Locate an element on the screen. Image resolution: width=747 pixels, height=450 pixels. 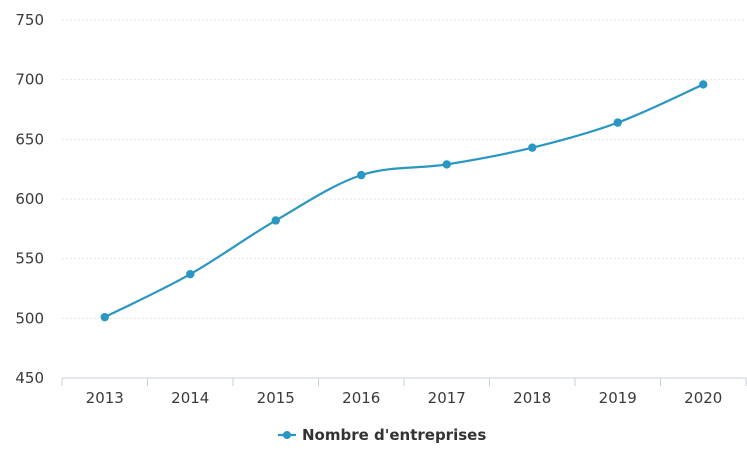
x-tick-label: 2015 is located at coordinates (276, 398).